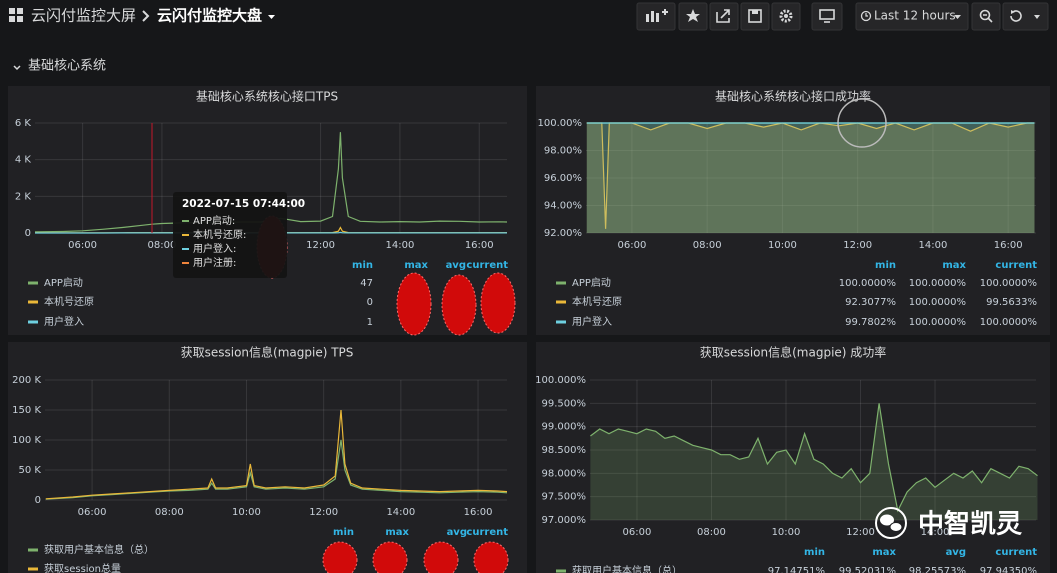  Describe the element at coordinates (26, 440) in the screenshot. I see `y-tick-label: 100 K` at that location.